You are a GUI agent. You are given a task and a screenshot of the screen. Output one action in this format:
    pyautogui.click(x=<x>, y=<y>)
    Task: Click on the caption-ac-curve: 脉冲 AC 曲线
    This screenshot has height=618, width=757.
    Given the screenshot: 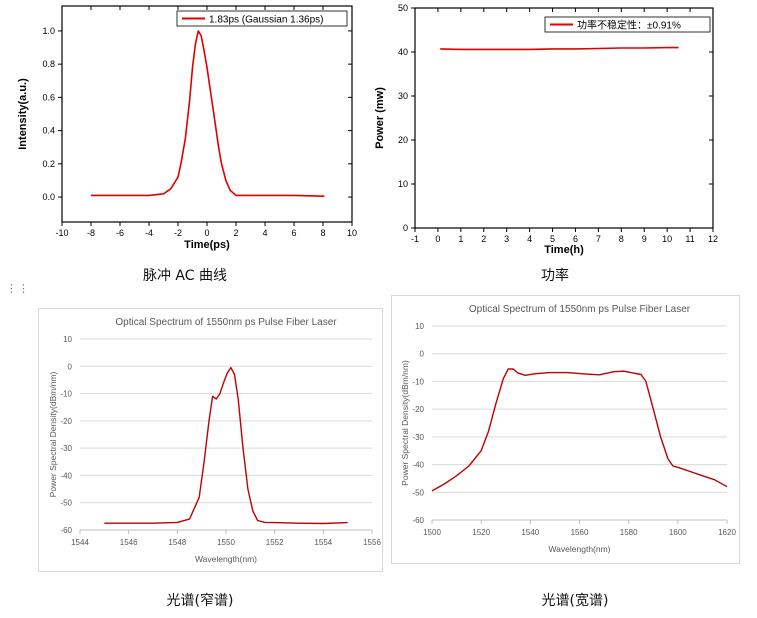 What is the action you would take?
    pyautogui.click(x=184, y=276)
    